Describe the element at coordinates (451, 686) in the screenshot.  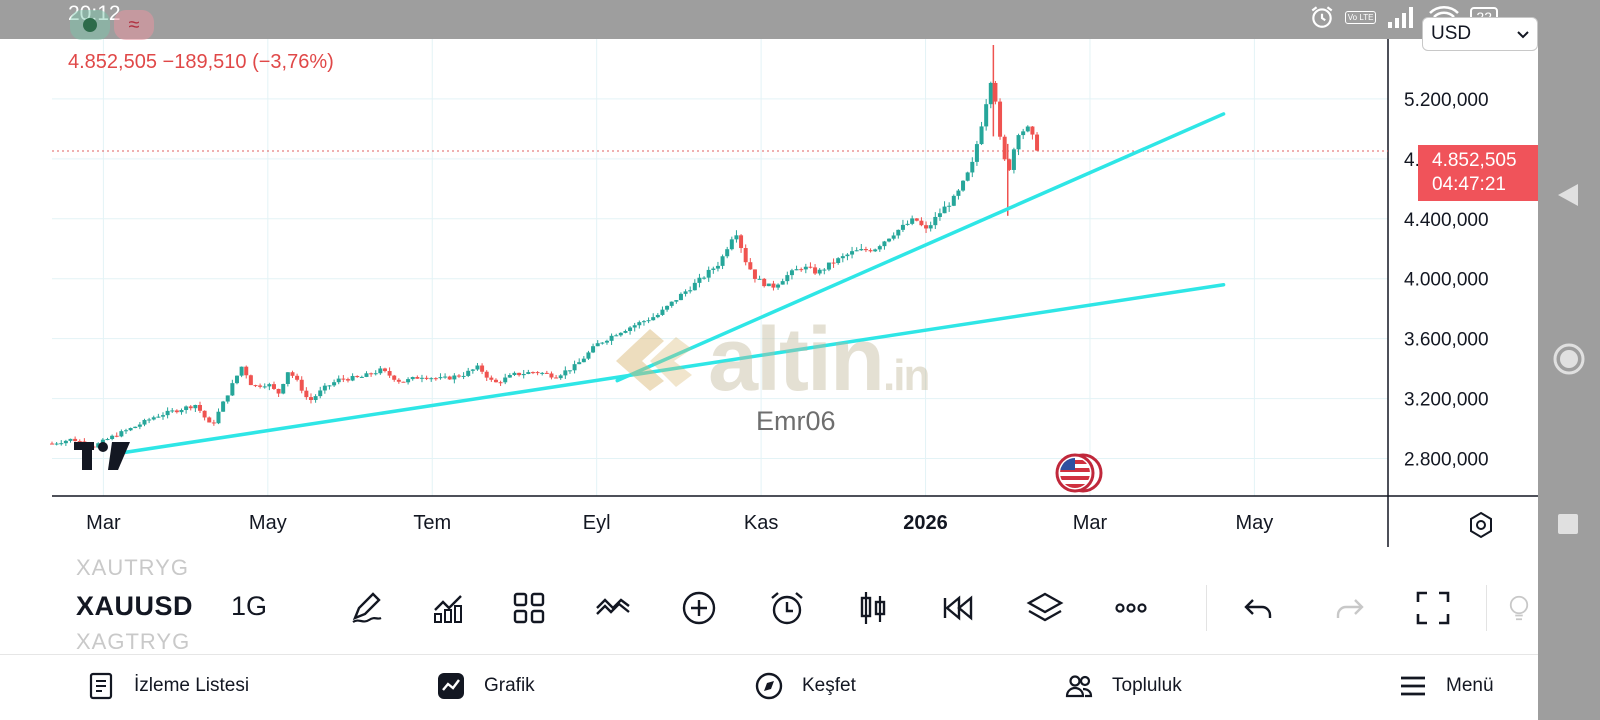
I see `chart-icon` at that location.